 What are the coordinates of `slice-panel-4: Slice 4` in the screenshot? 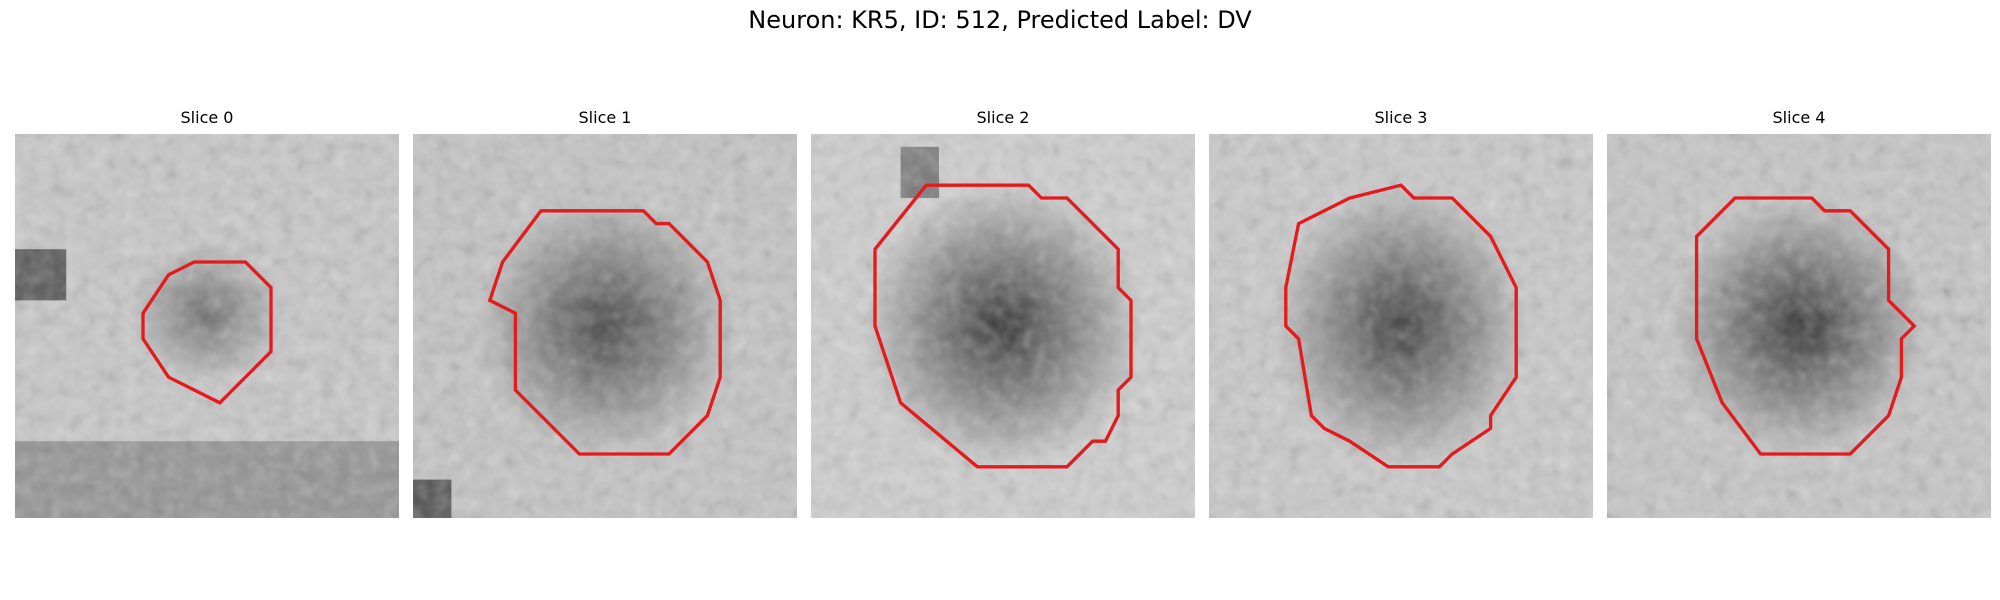 It's located at (1799, 313).